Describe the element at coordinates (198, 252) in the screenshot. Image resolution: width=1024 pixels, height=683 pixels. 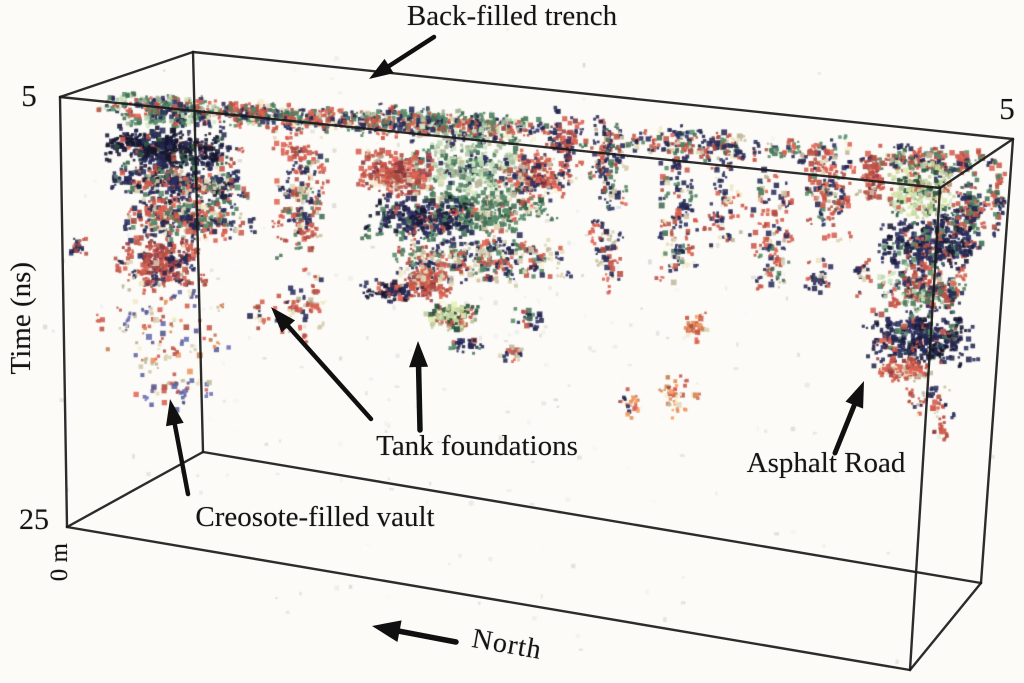
I see `cube-edge-btl-bbl` at that location.